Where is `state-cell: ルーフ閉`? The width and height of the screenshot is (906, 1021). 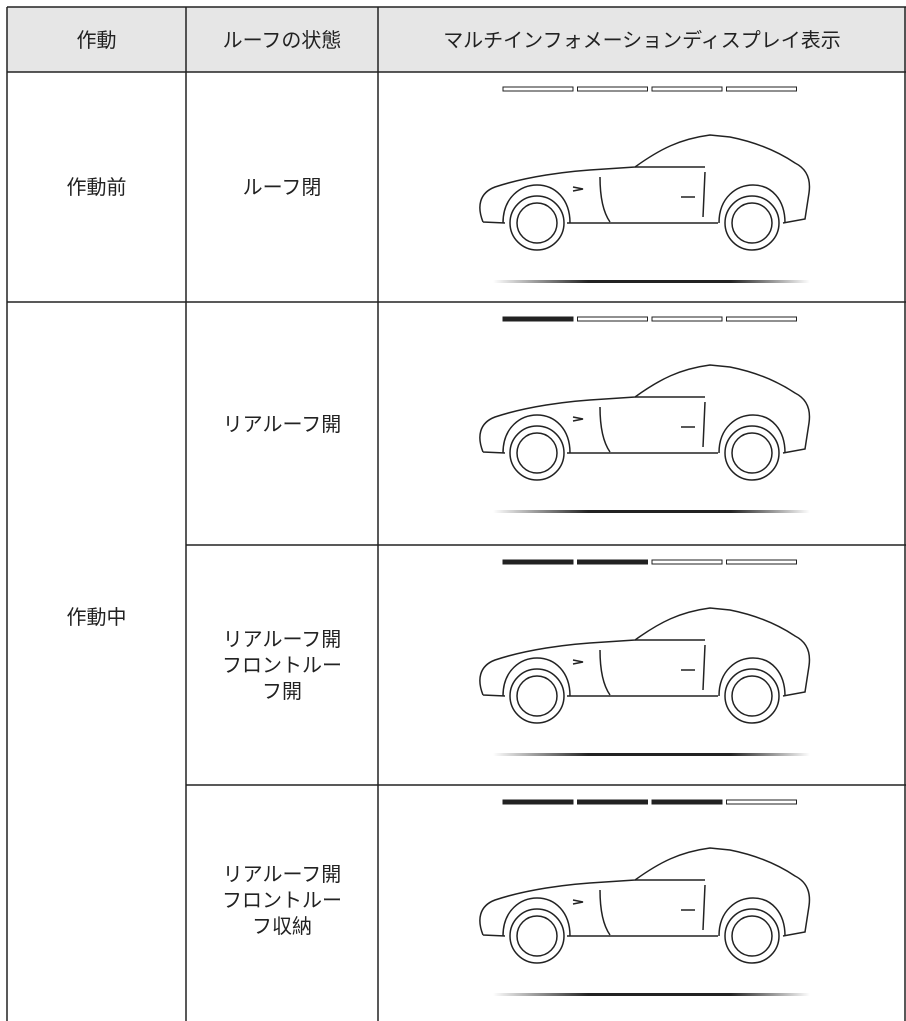 state-cell: ルーフ閉 is located at coordinates (282, 187).